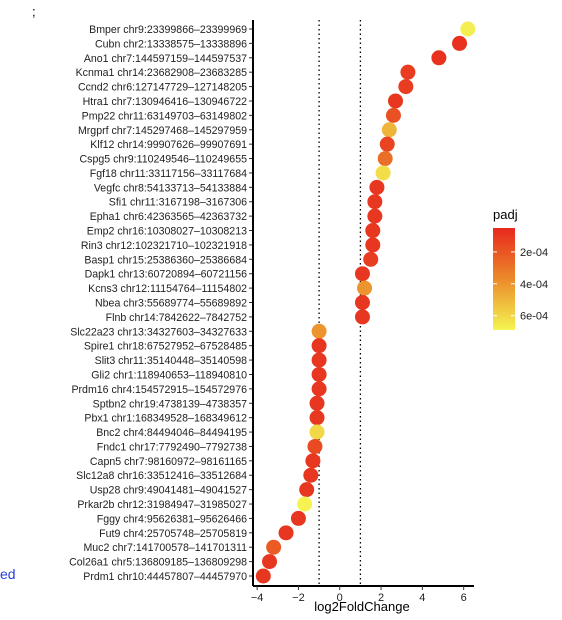 The image size is (562, 620). Describe the element at coordinates (534, 285) in the screenshot. I see `legend-tick-label: 4e-04` at that location.